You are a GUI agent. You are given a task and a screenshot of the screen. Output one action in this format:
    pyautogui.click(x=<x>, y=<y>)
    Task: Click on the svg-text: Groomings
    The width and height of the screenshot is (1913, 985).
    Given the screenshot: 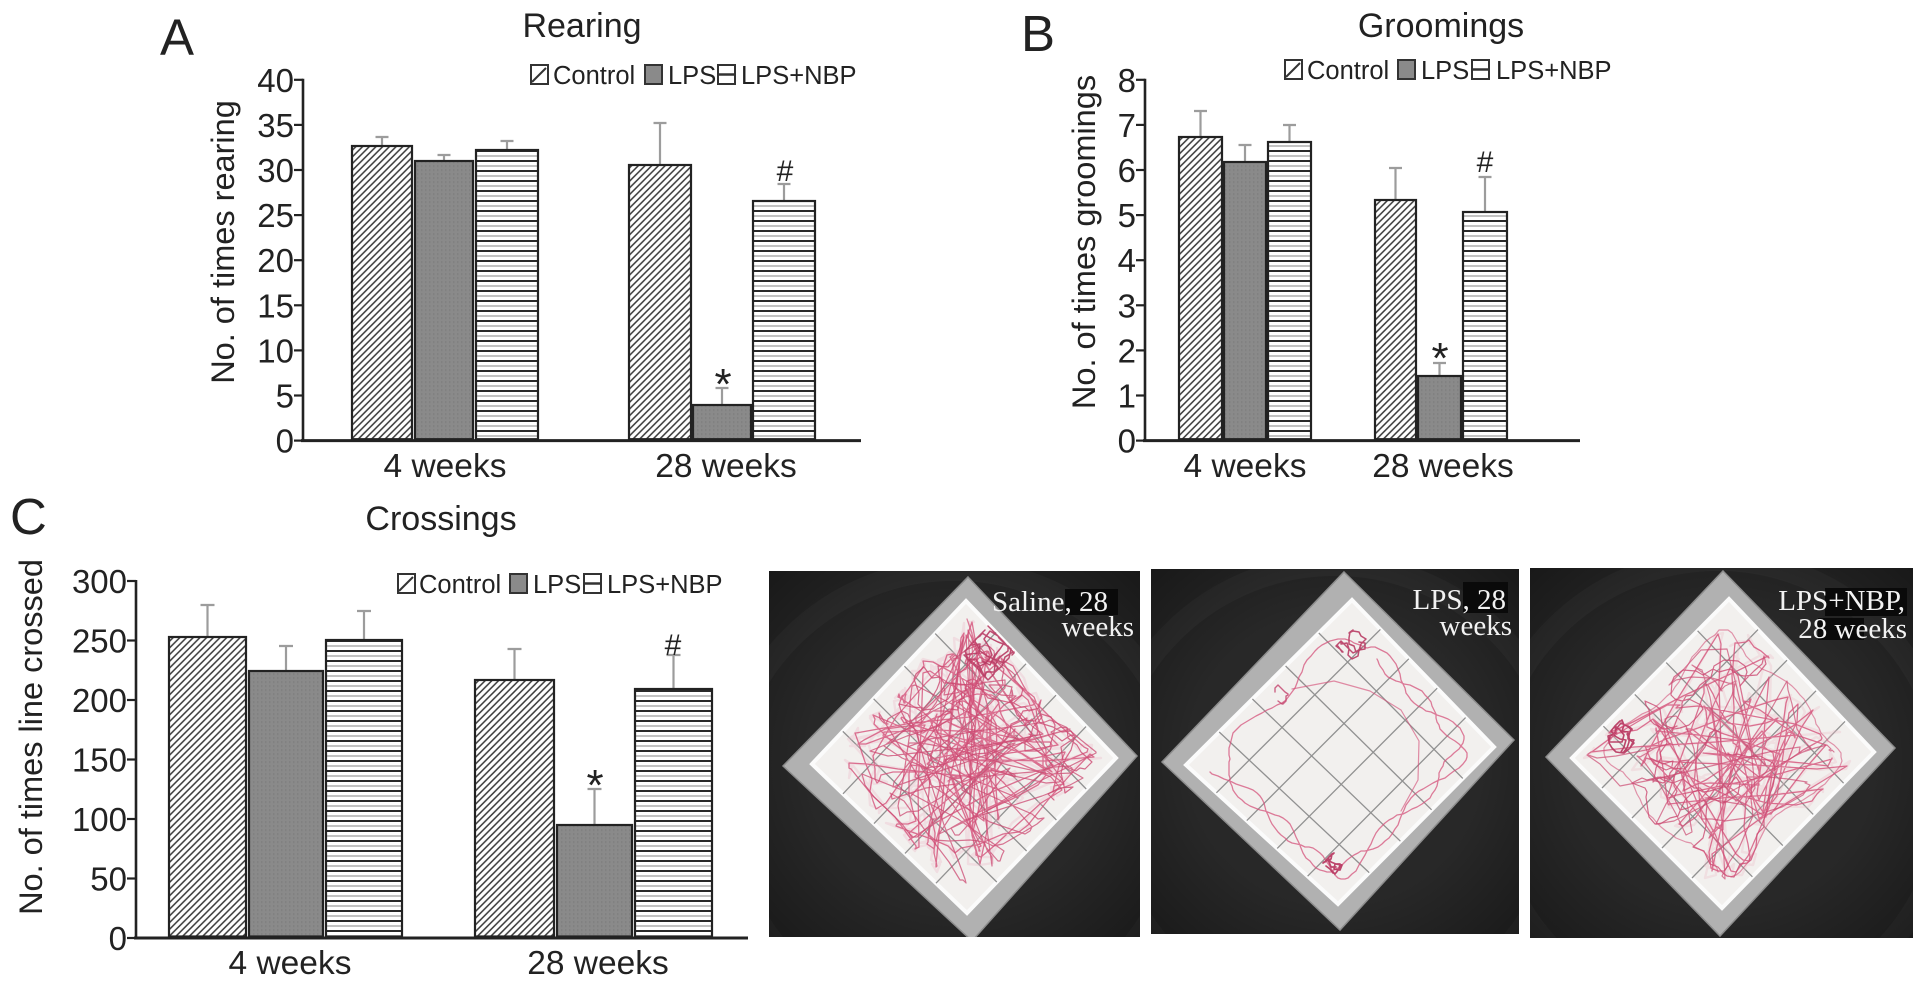 What is the action you would take?
    pyautogui.click(x=1441, y=26)
    